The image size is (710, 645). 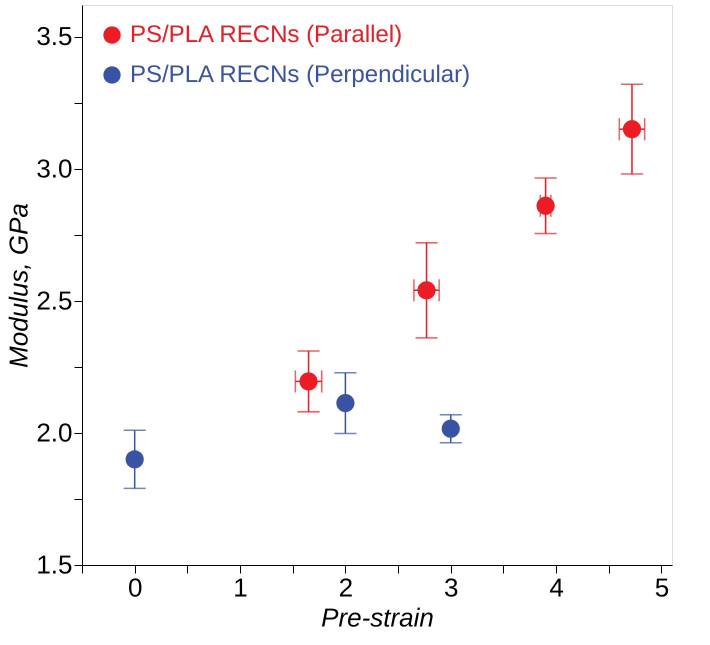 I want to click on x-tick-label: 3, so click(x=451, y=587).